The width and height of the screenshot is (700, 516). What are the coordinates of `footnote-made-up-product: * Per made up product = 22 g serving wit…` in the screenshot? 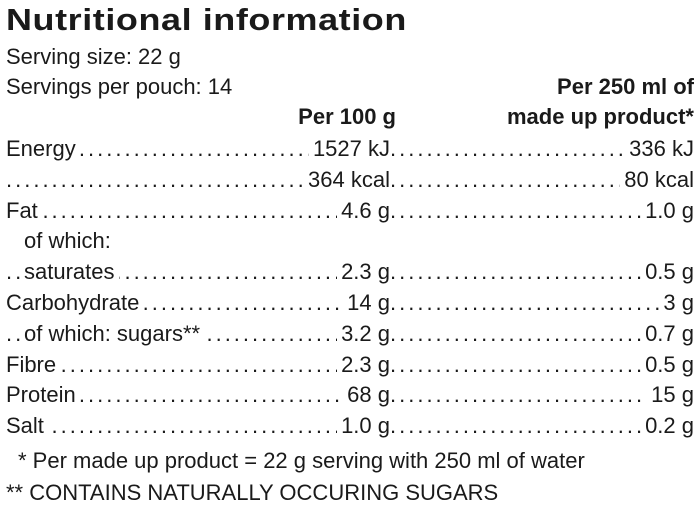 It's located at (301, 460).